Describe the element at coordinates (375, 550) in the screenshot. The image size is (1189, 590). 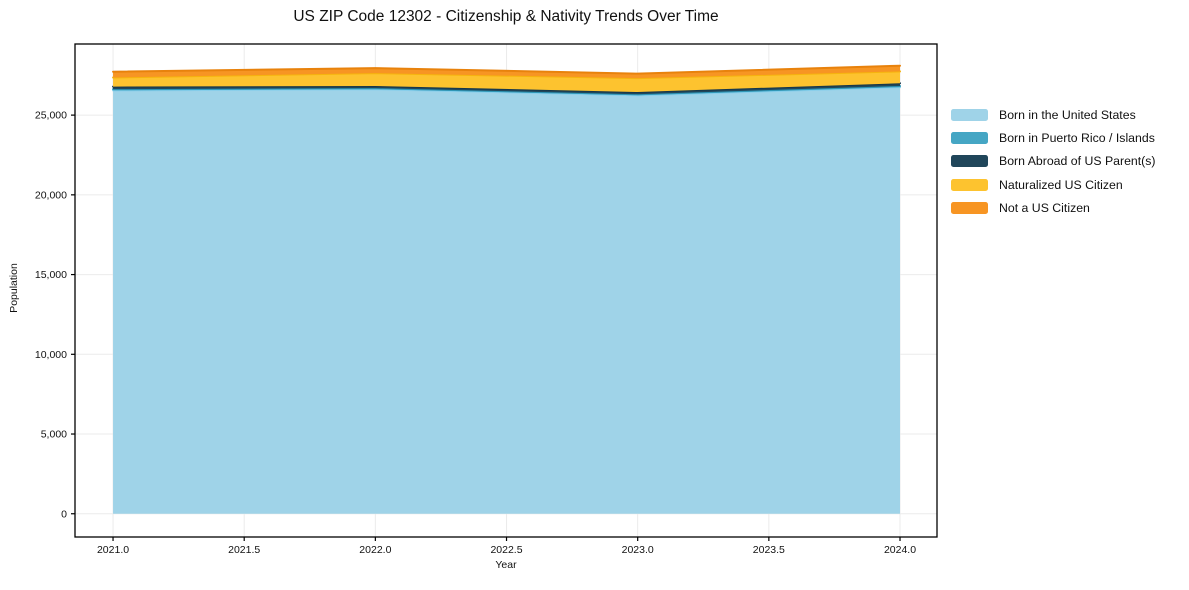
I see `x-tick-label: 2022.0` at that location.